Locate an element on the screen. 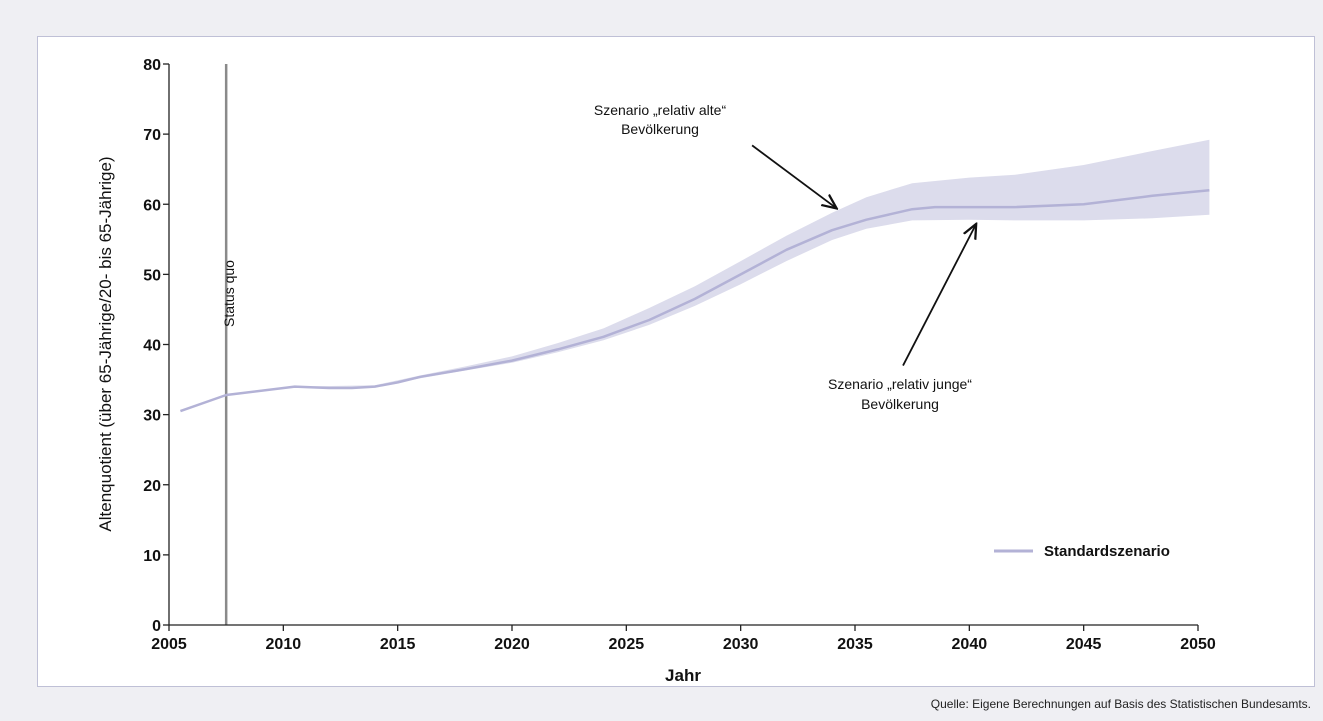  annotation-upper-line2: Bevölkerung is located at coordinates (660, 129).